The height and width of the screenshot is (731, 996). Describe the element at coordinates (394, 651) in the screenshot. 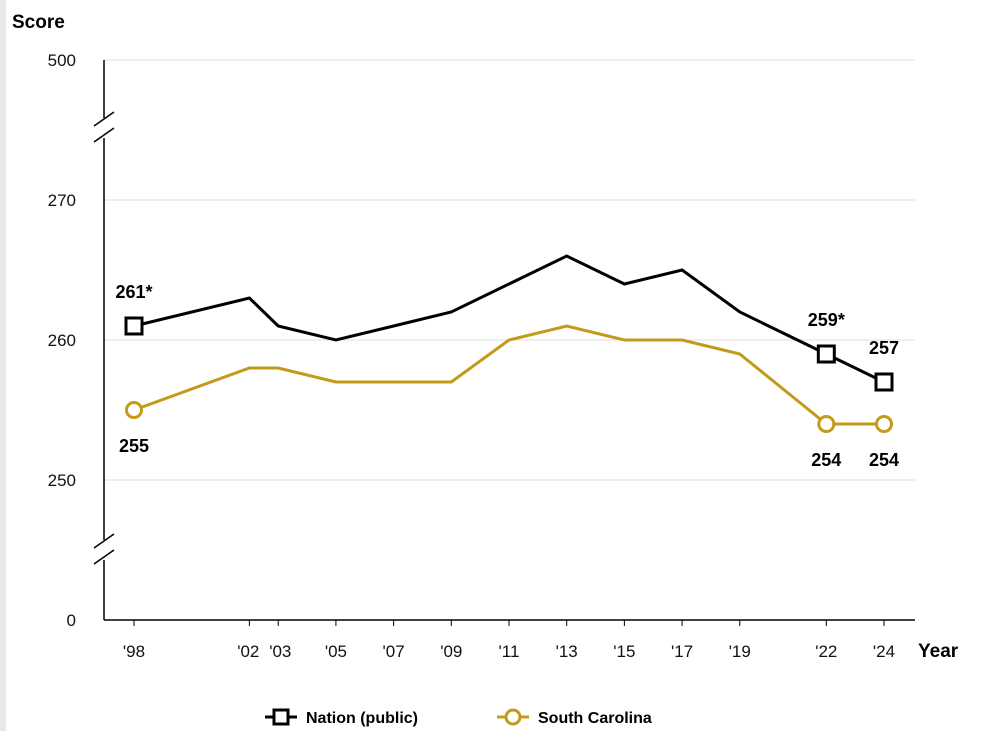

I see `x-tick-2007: '07` at that location.